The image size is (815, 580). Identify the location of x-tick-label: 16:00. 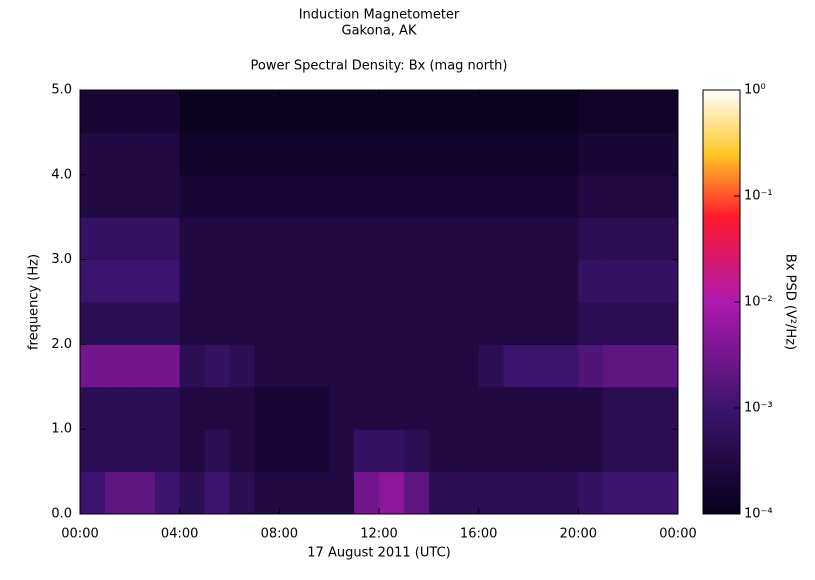
(478, 534).